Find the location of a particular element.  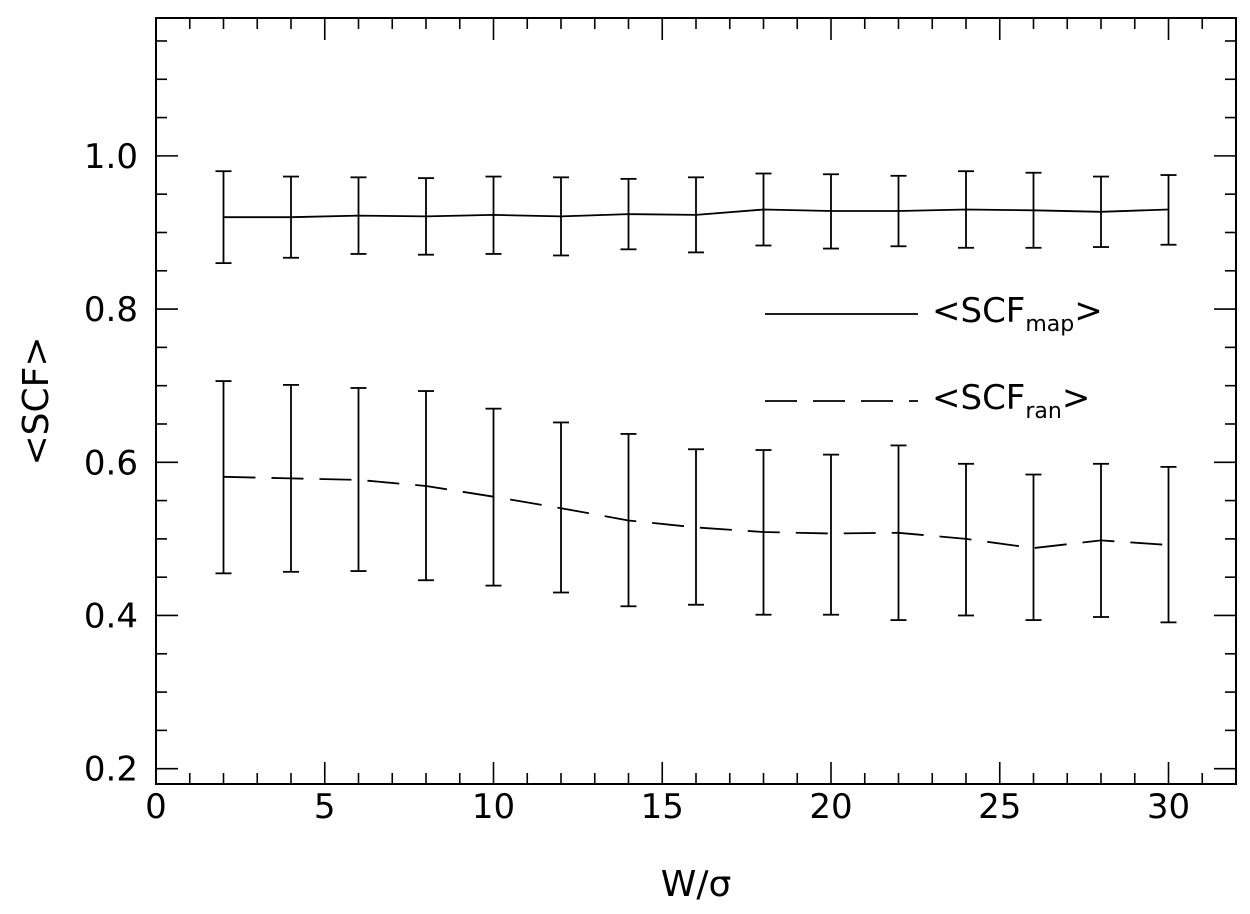

y-tick-label: 0.2 is located at coordinates (111, 770).